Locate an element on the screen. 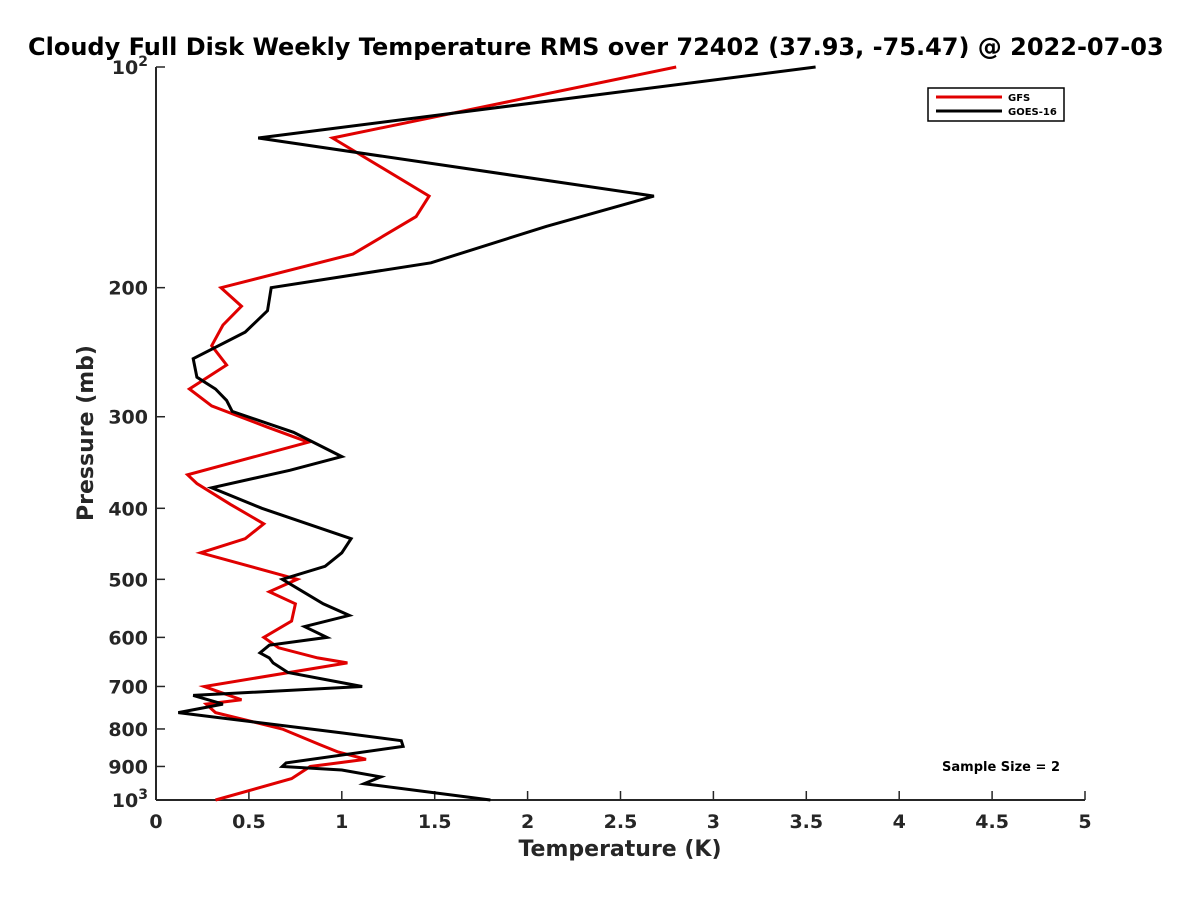 The image size is (1200, 900). x-tick-label: 3.5 is located at coordinates (806, 822).